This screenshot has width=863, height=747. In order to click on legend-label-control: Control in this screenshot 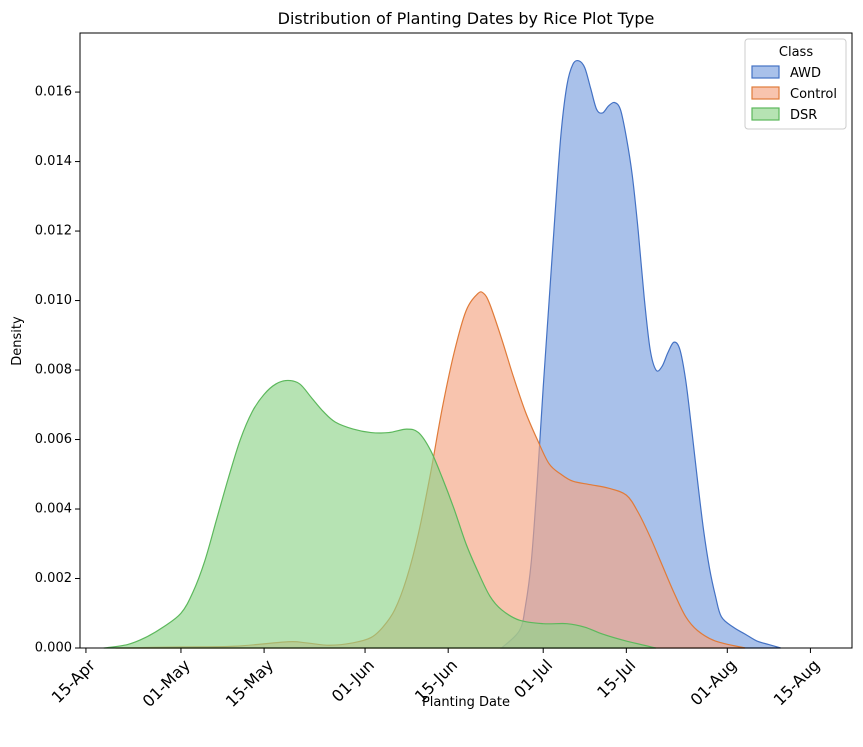, I will do `click(813, 94)`.